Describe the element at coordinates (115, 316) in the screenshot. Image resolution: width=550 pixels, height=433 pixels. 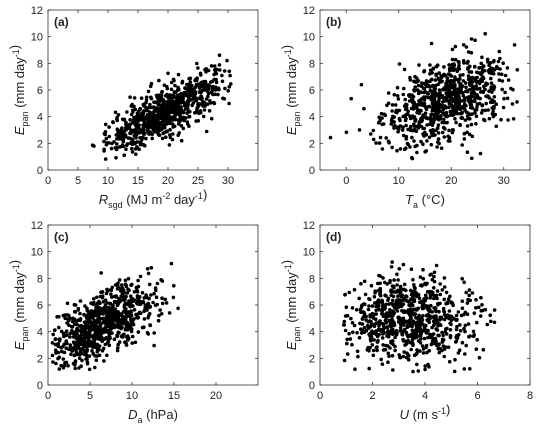
I see `scatter-points` at that location.